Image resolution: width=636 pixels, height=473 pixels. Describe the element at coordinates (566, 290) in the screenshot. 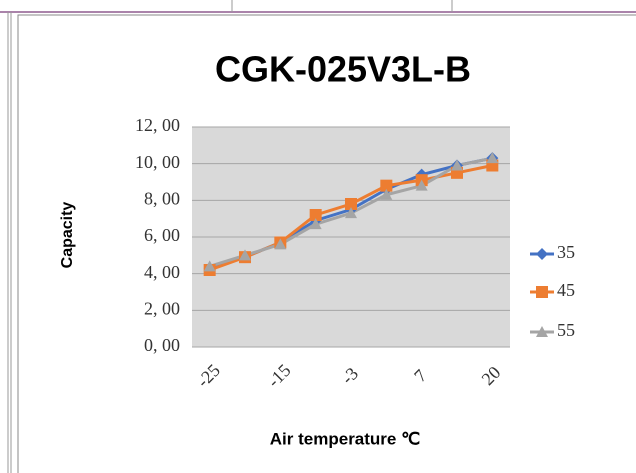

I see `legend-label: 45` at that location.